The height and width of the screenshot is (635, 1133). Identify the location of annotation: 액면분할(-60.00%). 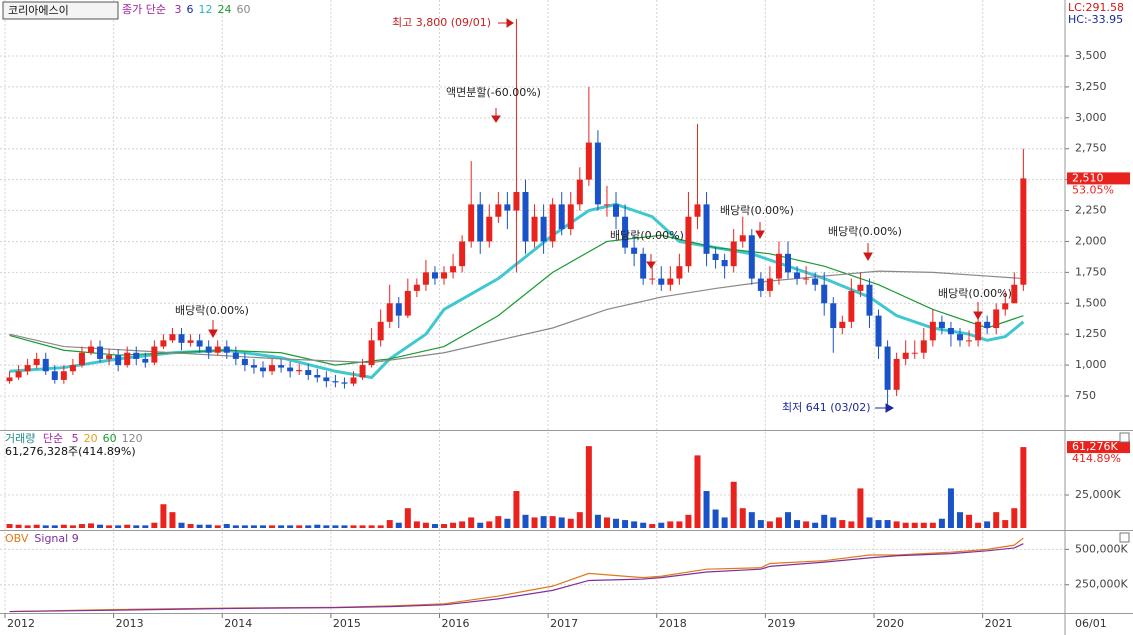
(493, 92).